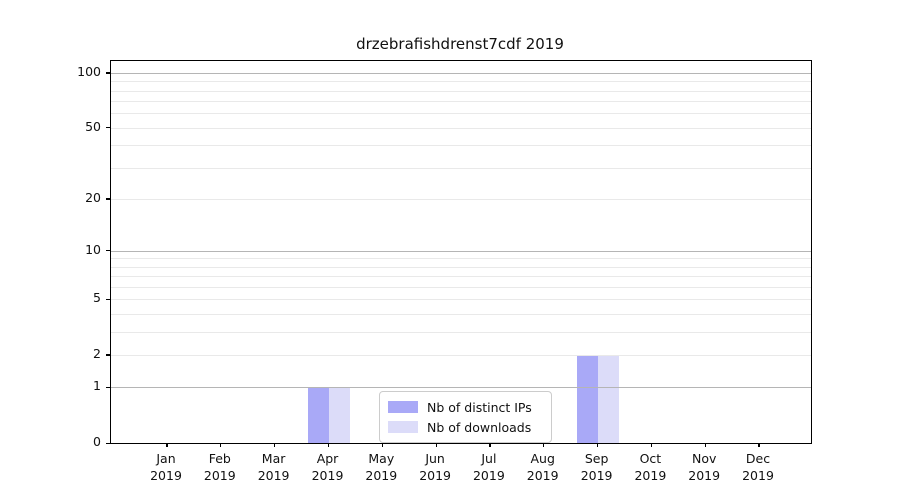 This screenshot has height=500, width=900. What do you see at coordinates (339, 415) in the screenshot?
I see `bar-downloads-apr` at bounding box center [339, 415].